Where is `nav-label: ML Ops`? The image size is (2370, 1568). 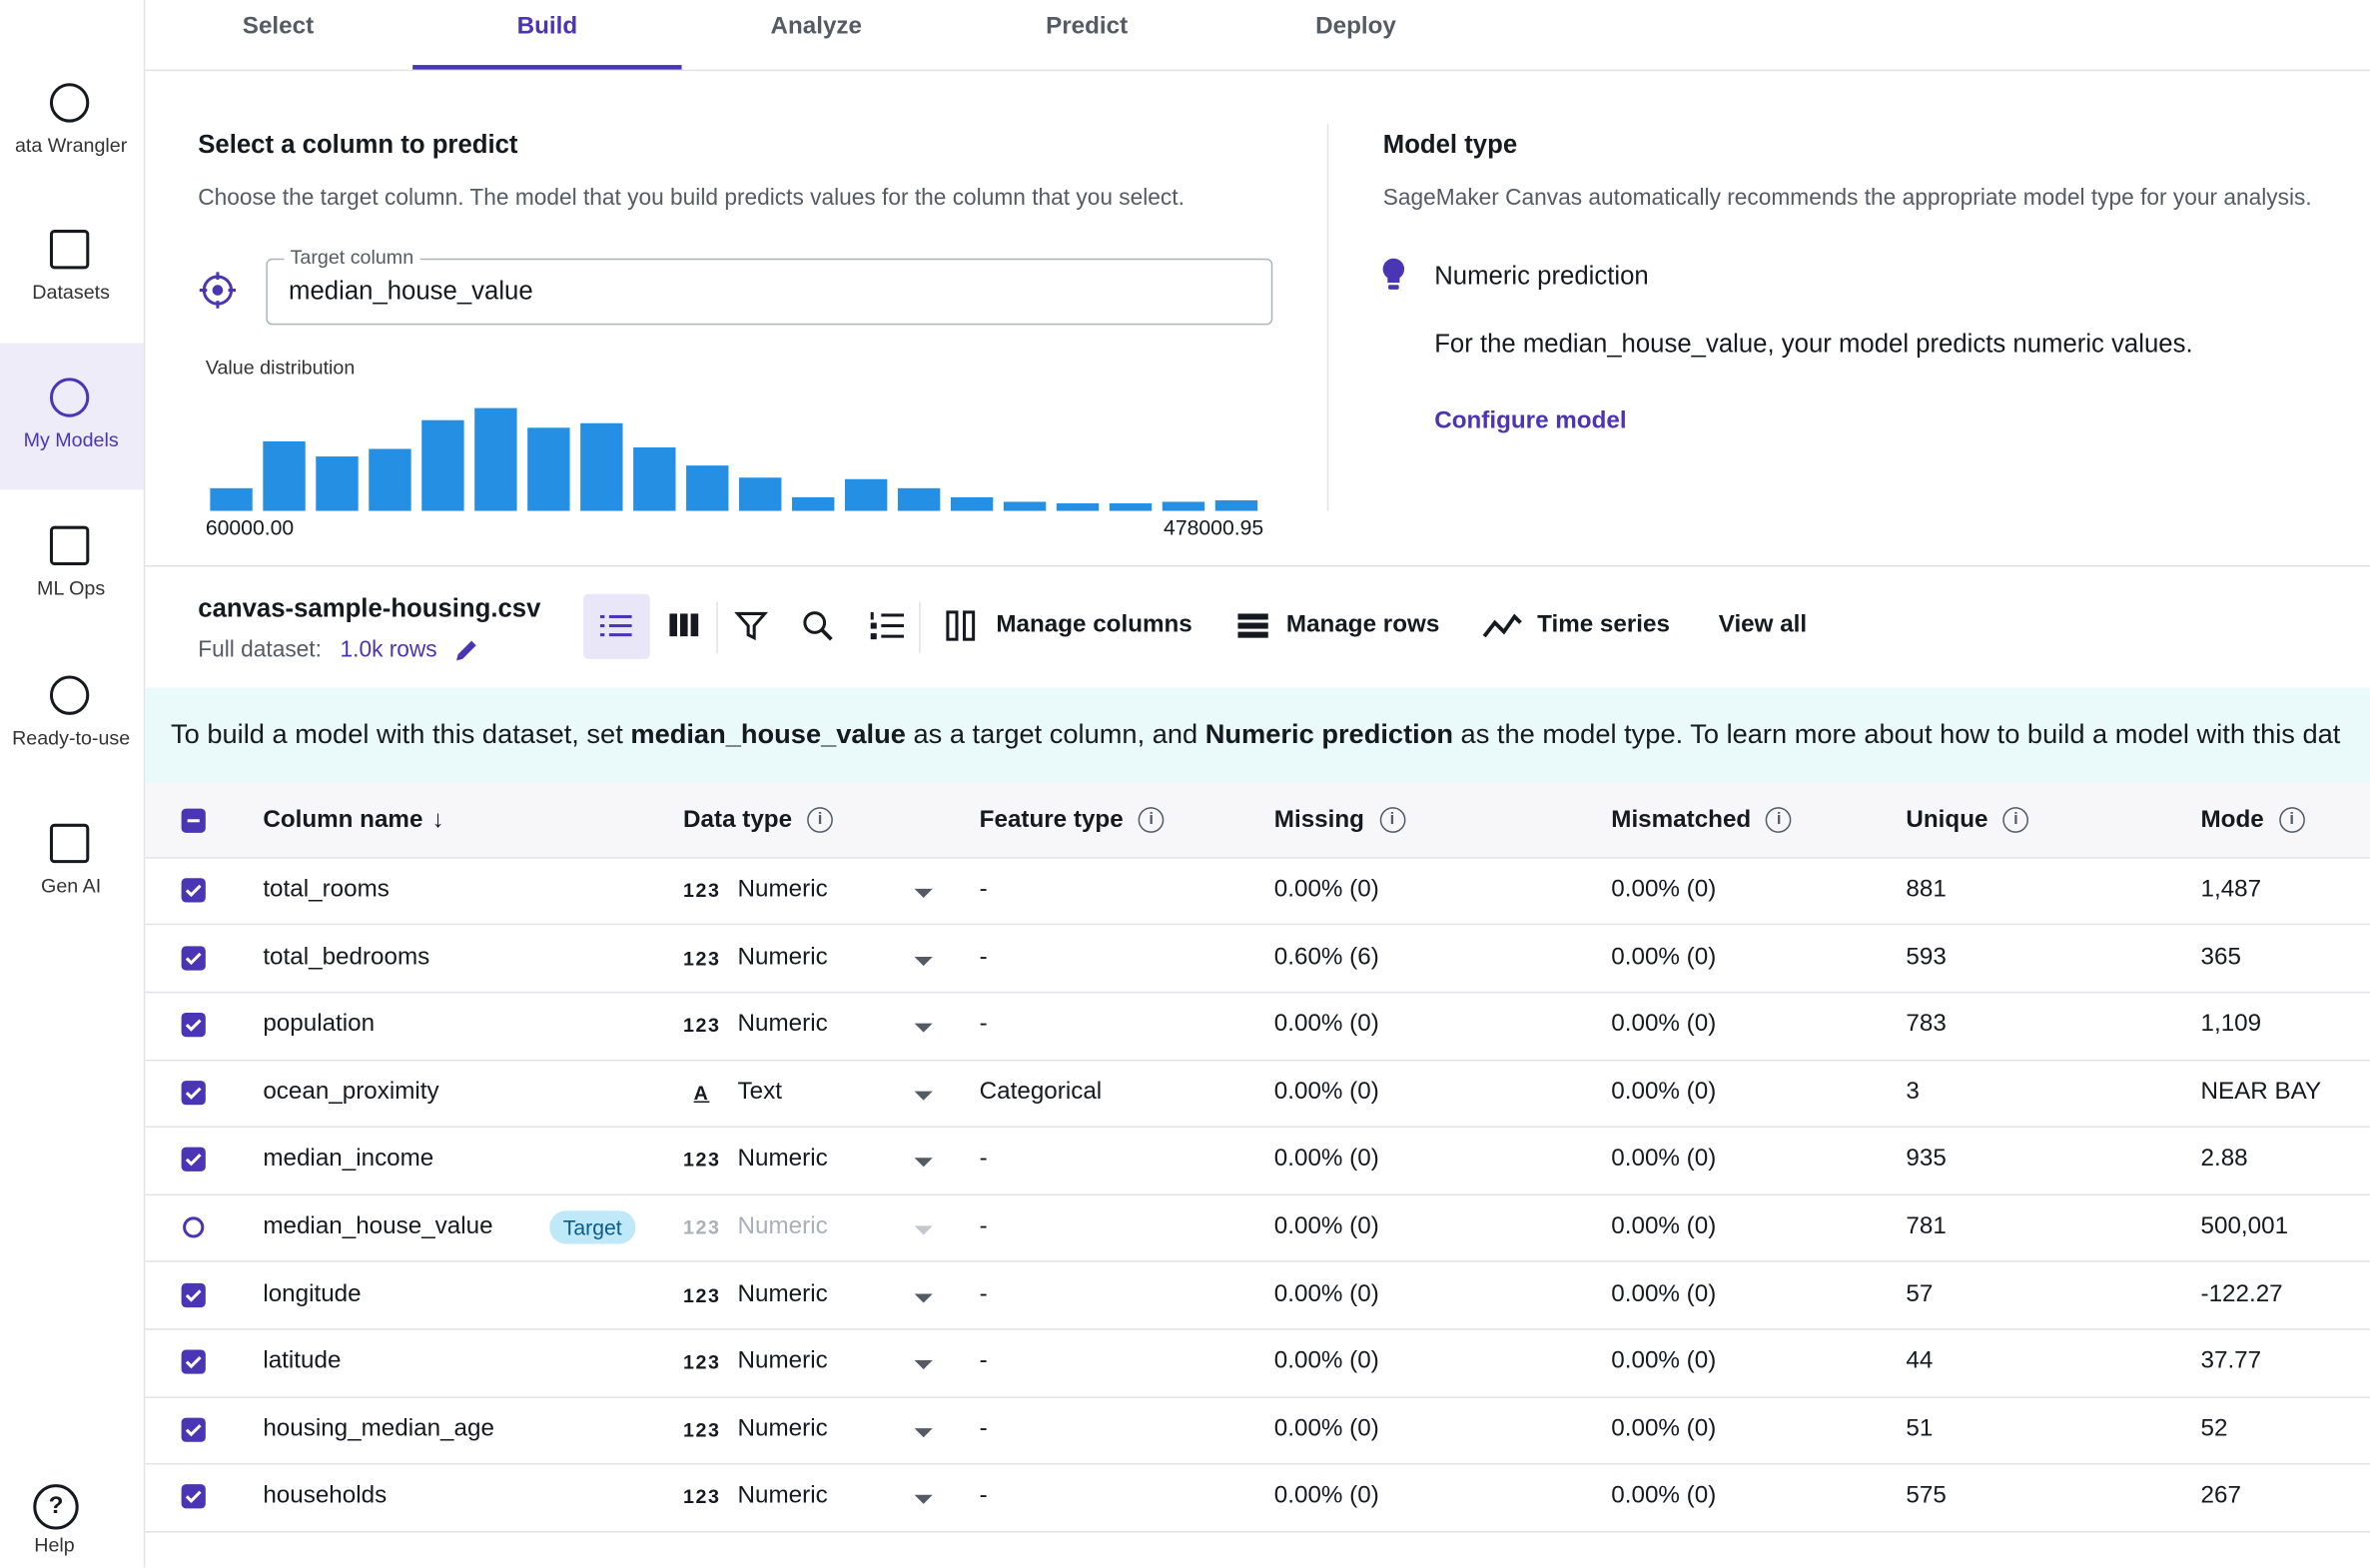 nav-label: ML Ops is located at coordinates (71, 587).